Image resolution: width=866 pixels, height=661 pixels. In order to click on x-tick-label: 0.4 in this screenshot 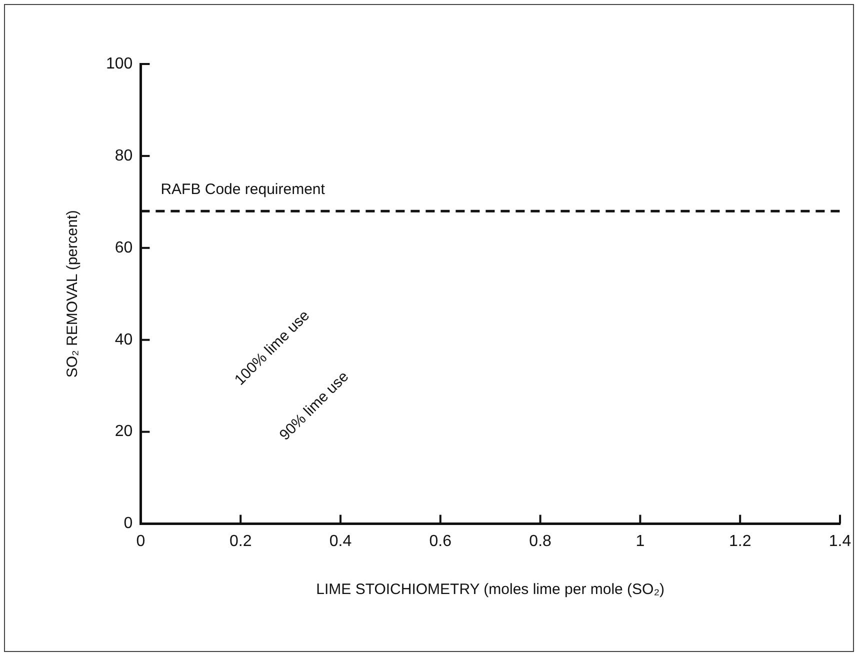, I will do `click(340, 541)`.